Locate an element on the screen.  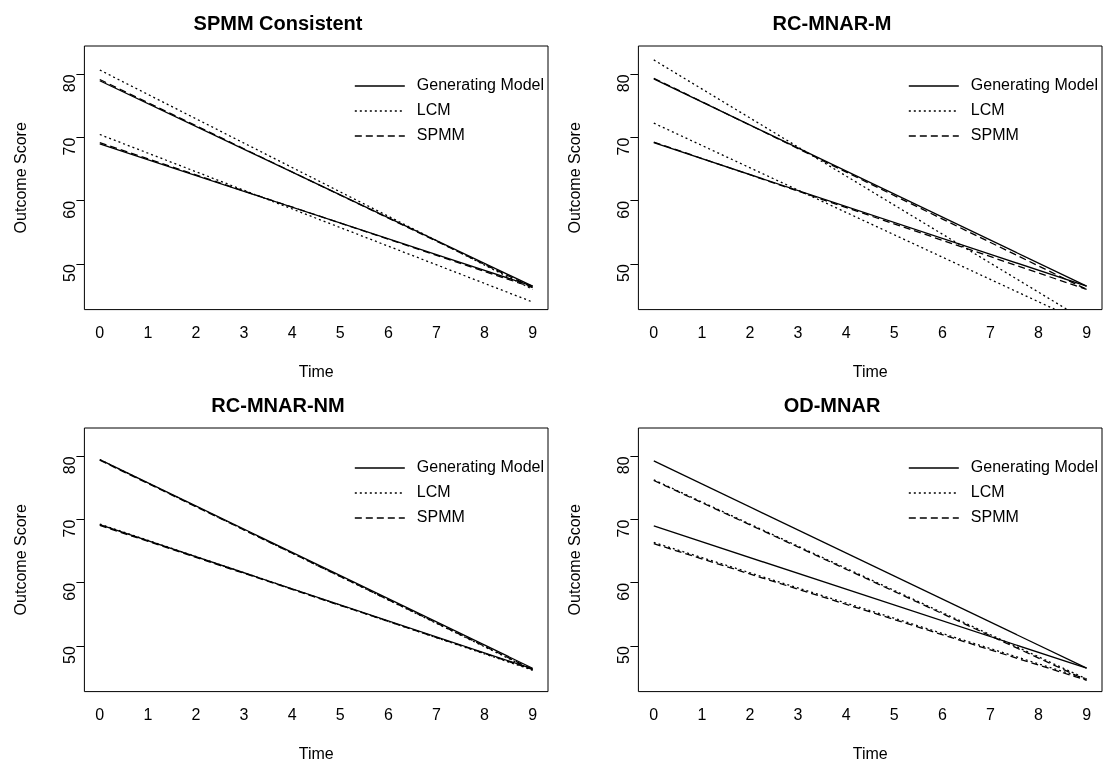
chart-title: SPMM Consistent is located at coordinates (278, 22).